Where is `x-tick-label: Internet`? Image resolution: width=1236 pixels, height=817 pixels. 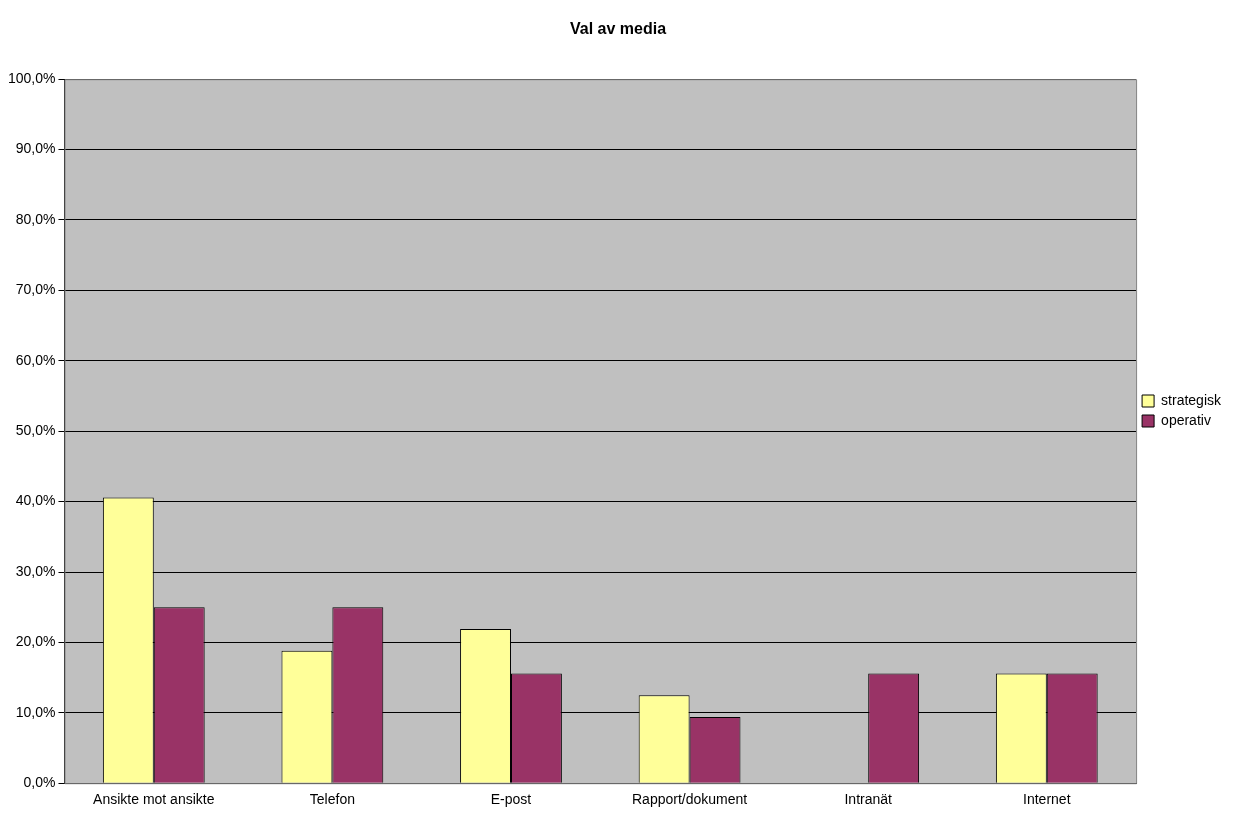 x-tick-label: Internet is located at coordinates (1047, 799).